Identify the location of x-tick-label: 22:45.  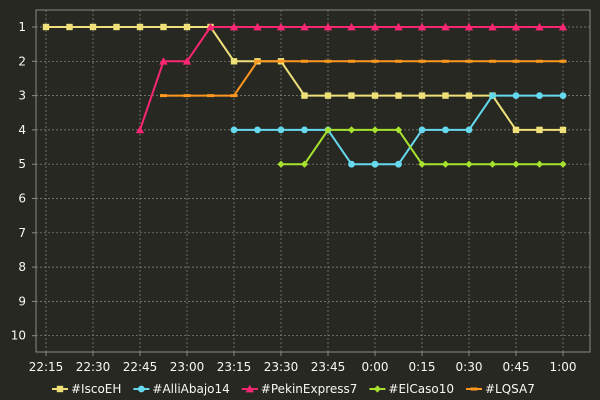
(140, 367).